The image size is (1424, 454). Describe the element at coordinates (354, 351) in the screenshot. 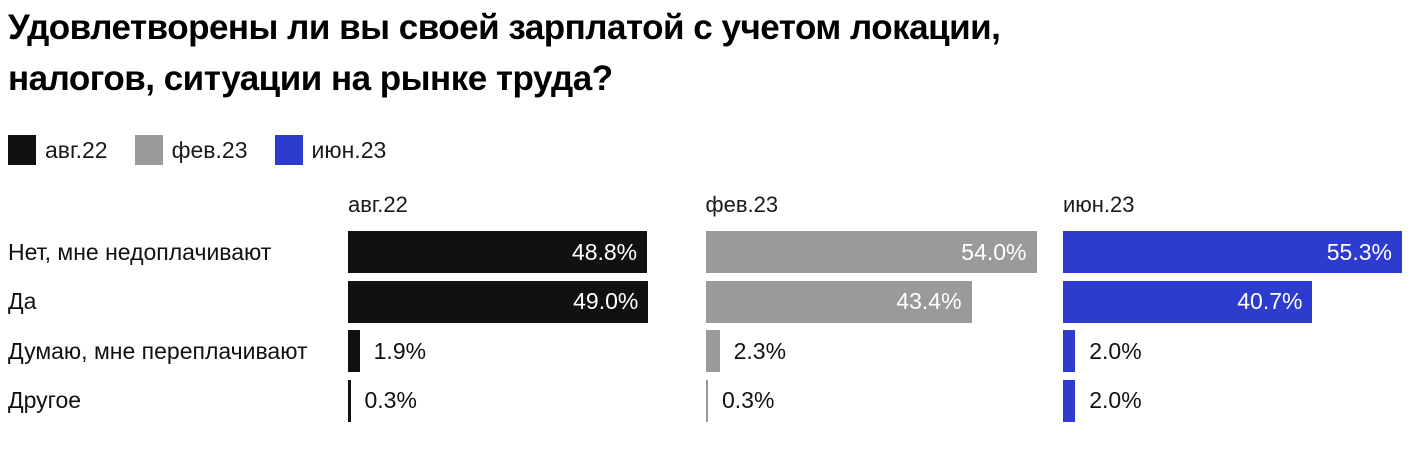

I see `bar-авг.22-row2` at that location.